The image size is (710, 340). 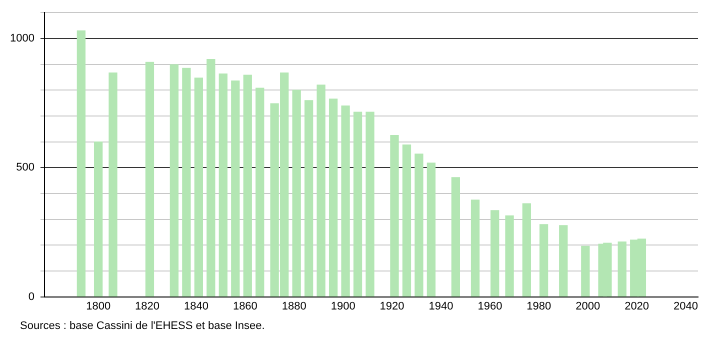 I want to click on x-tick-label: 1820, so click(x=147, y=306).